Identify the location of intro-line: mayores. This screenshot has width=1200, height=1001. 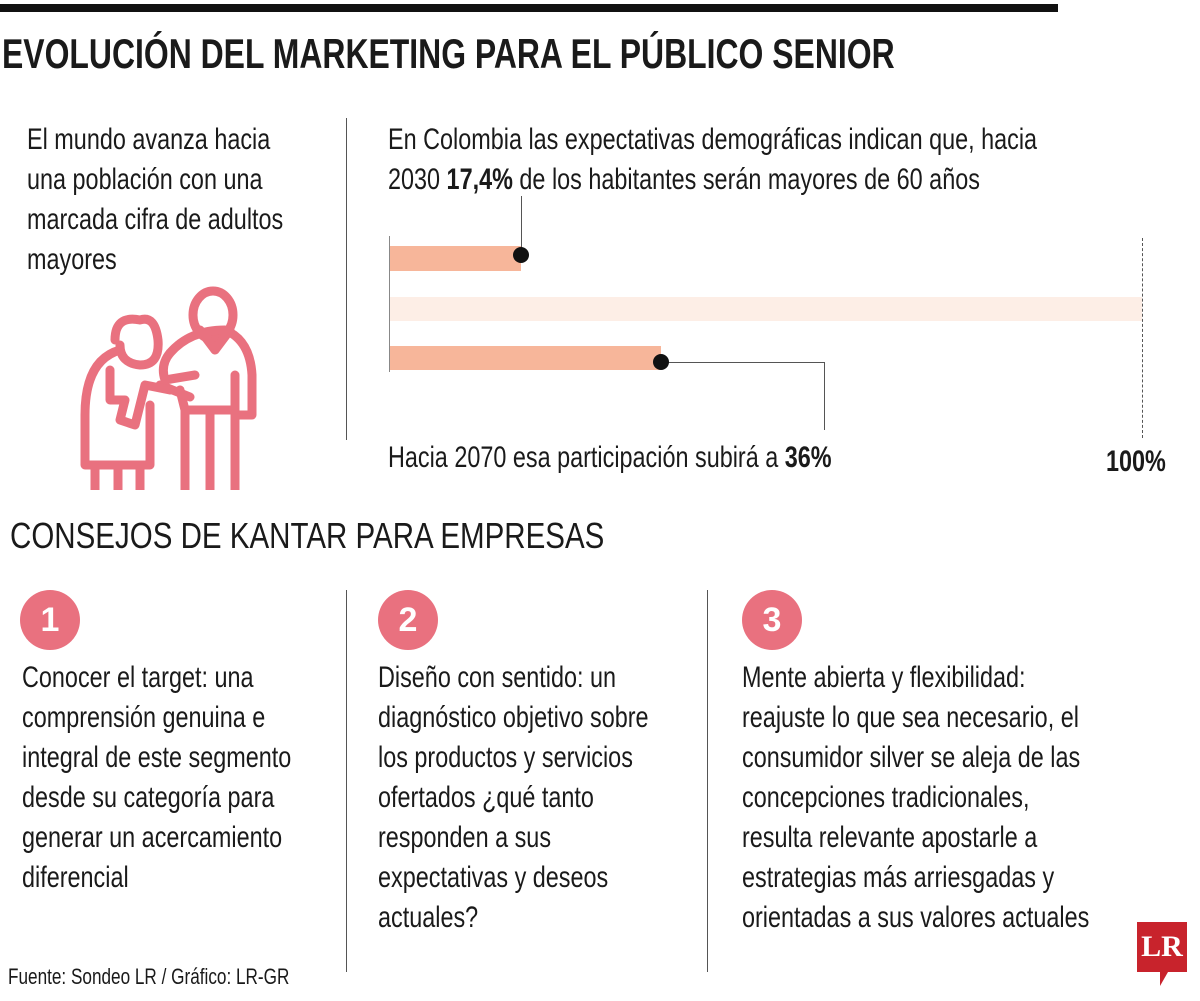
(72, 259).